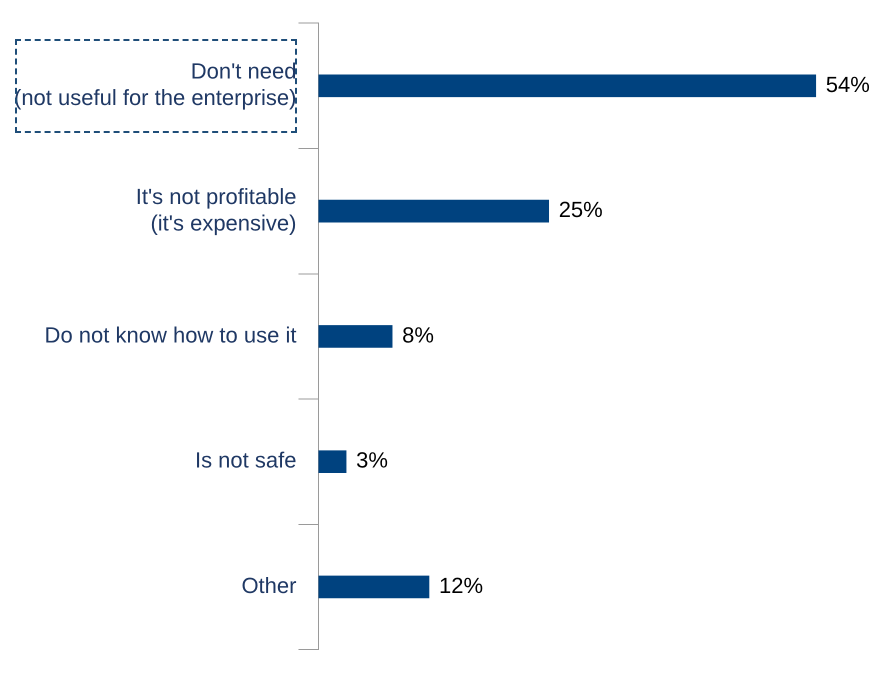 This screenshot has height=678, width=879. I want to click on y-tick-label: It's not profitable (it's expensive), so click(216, 210).